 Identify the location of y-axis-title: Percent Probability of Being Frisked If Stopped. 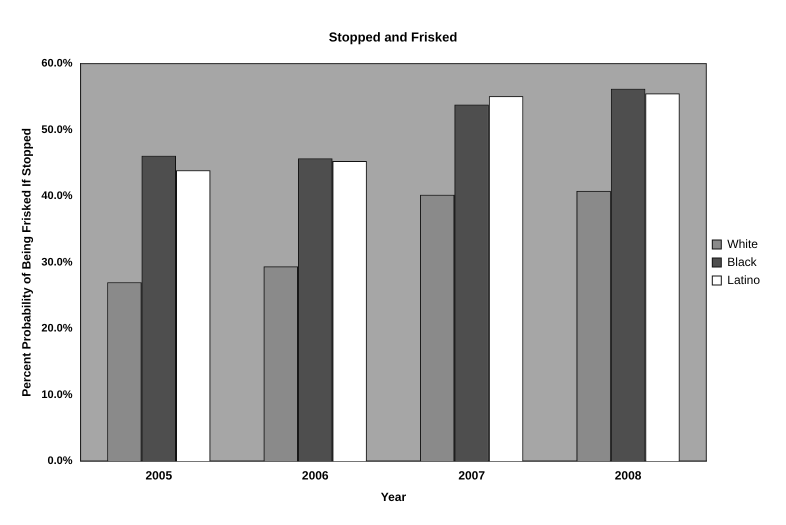
(27, 262).